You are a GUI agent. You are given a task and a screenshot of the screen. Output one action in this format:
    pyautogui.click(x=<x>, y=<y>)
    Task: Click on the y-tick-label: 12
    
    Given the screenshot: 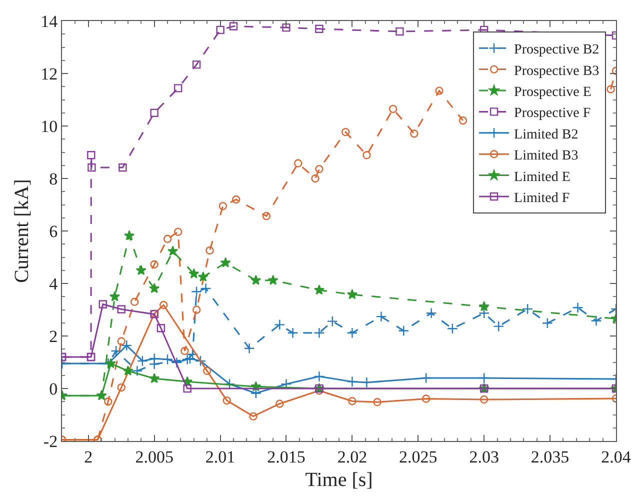 What is the action you would take?
    pyautogui.click(x=49, y=74)
    